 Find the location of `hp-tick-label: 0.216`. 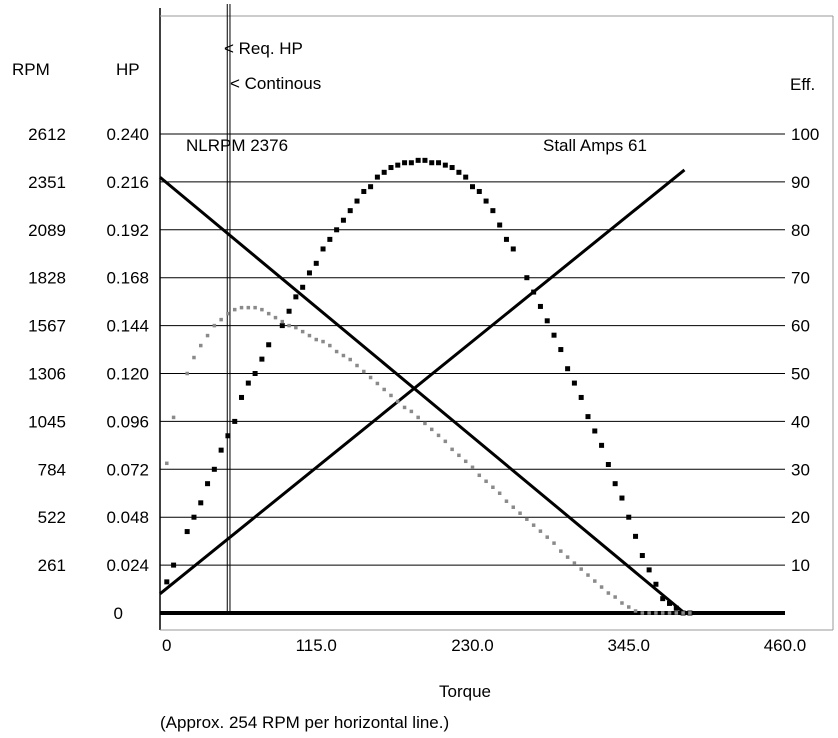

hp-tick-label: 0.216 is located at coordinates (127, 182).